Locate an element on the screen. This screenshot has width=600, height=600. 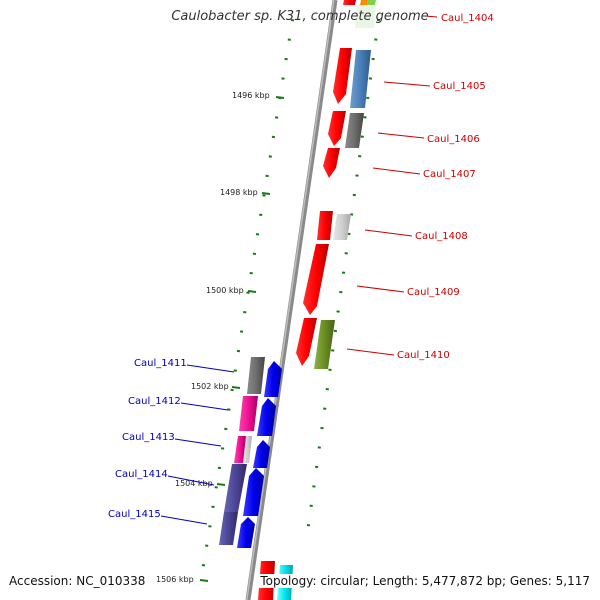
label-caul-1415: Caul_1415 is located at coordinates (134, 514).